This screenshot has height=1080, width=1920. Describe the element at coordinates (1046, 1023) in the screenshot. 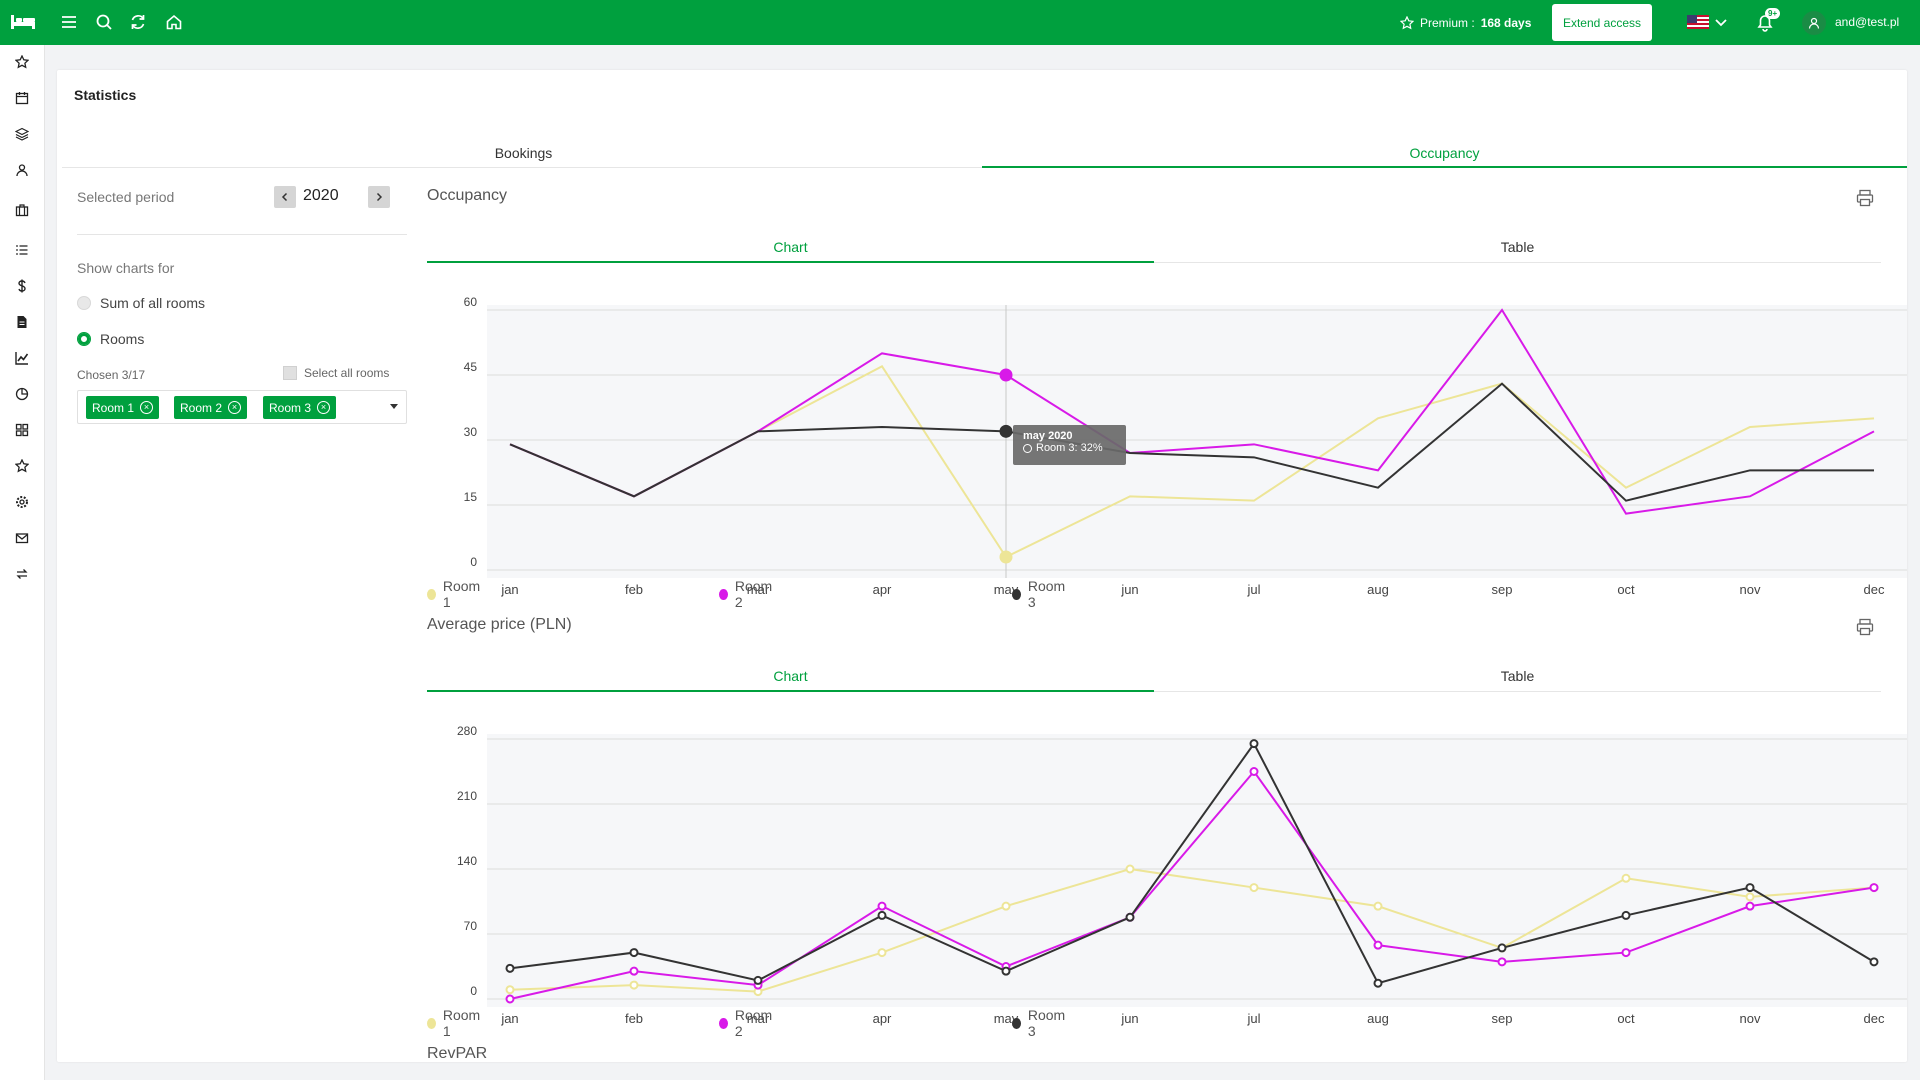

I see `legend-label: Room 3` at that location.